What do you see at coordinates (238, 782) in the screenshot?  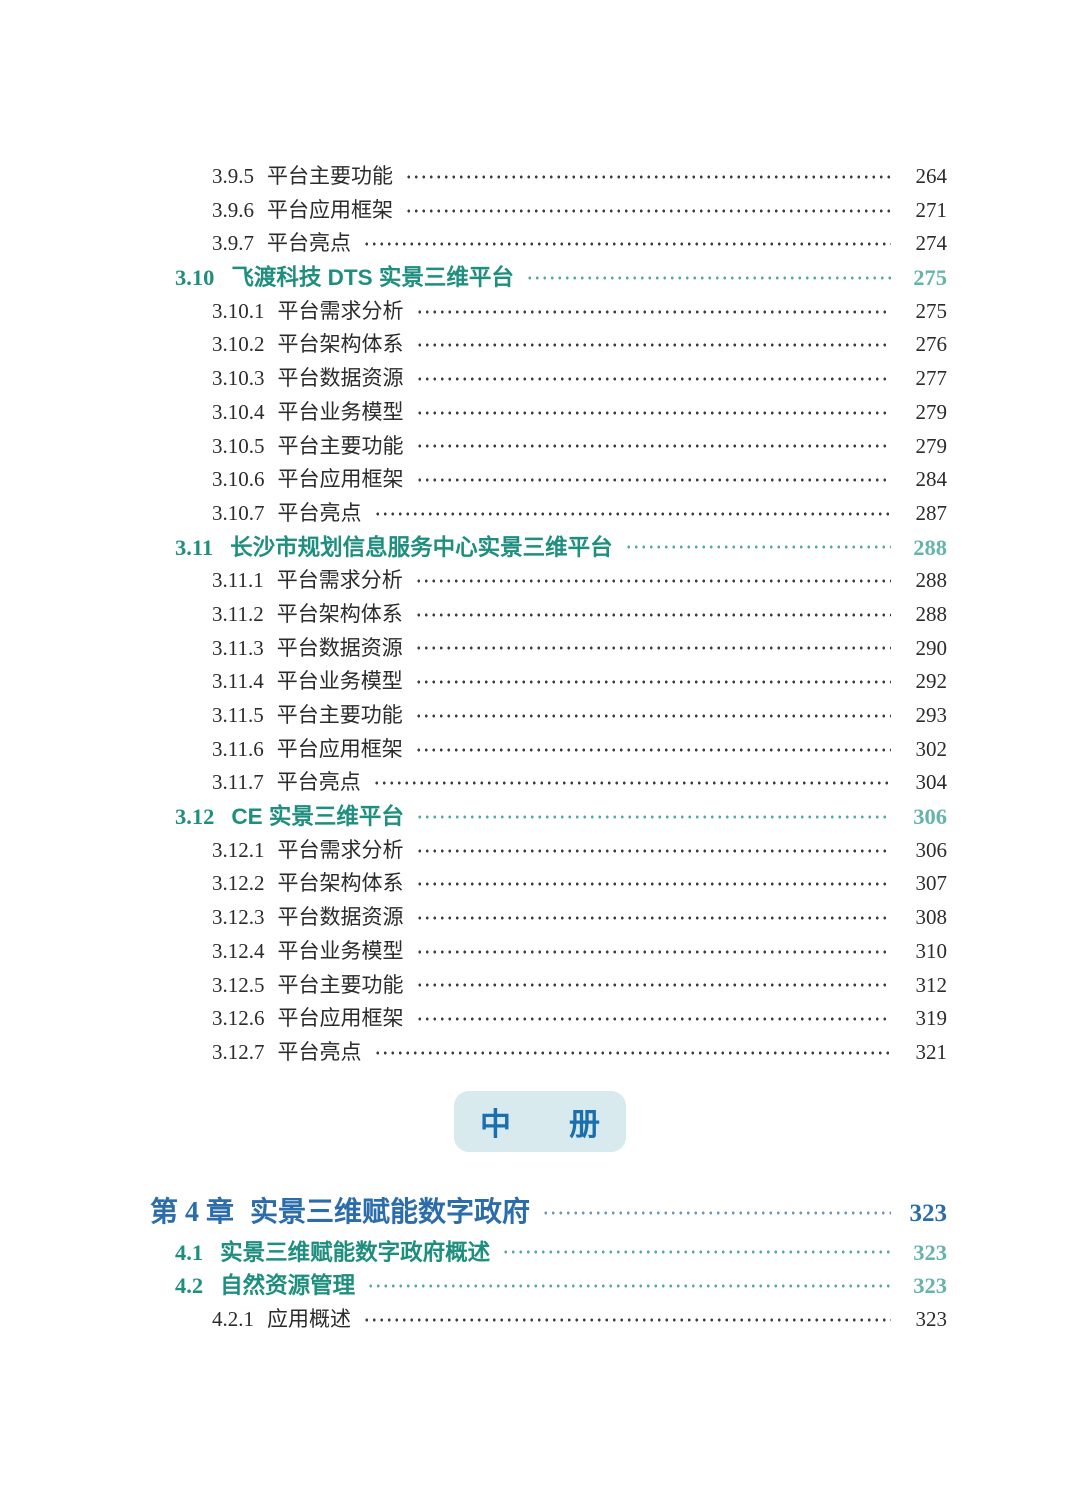 I see `toc-entry-number: 3.11.7` at bounding box center [238, 782].